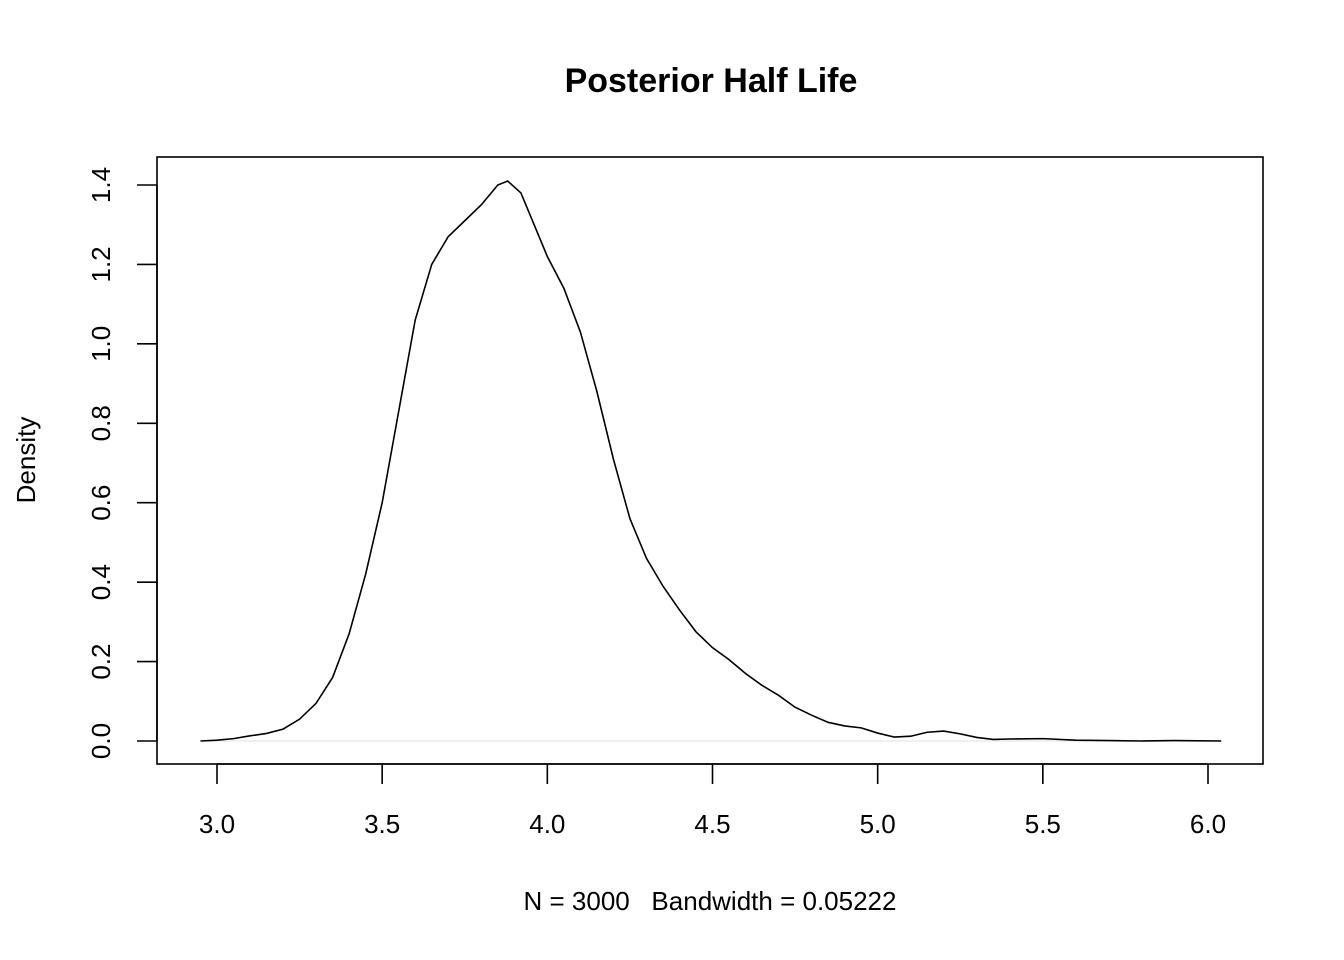 The height and width of the screenshot is (960, 1344). What do you see at coordinates (1208, 824) in the screenshot?
I see `x-tick-label: 6.0` at bounding box center [1208, 824].